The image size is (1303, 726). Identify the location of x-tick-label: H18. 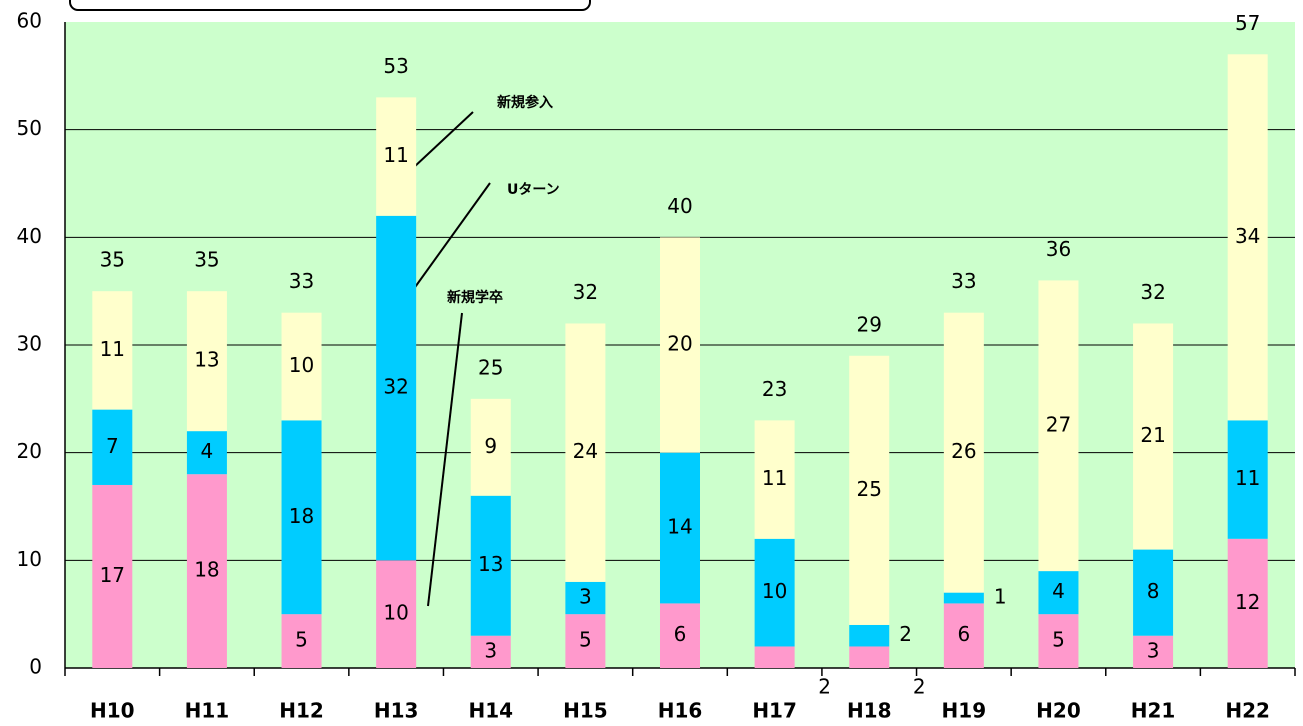
(869, 711).